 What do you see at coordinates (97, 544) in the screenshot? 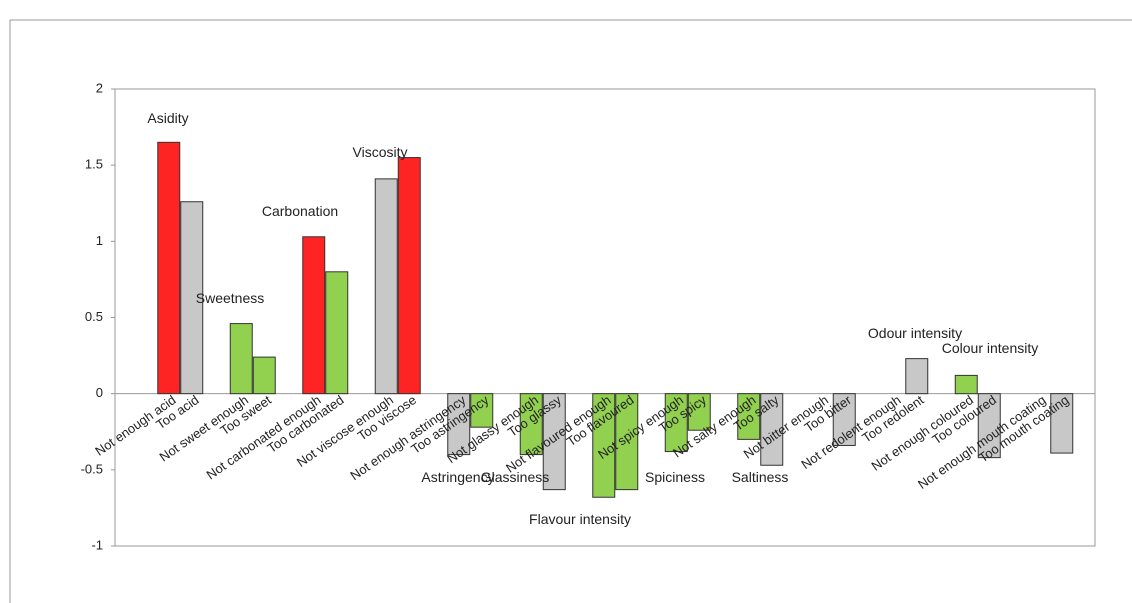
I see `y-tick-label: -1` at bounding box center [97, 544].